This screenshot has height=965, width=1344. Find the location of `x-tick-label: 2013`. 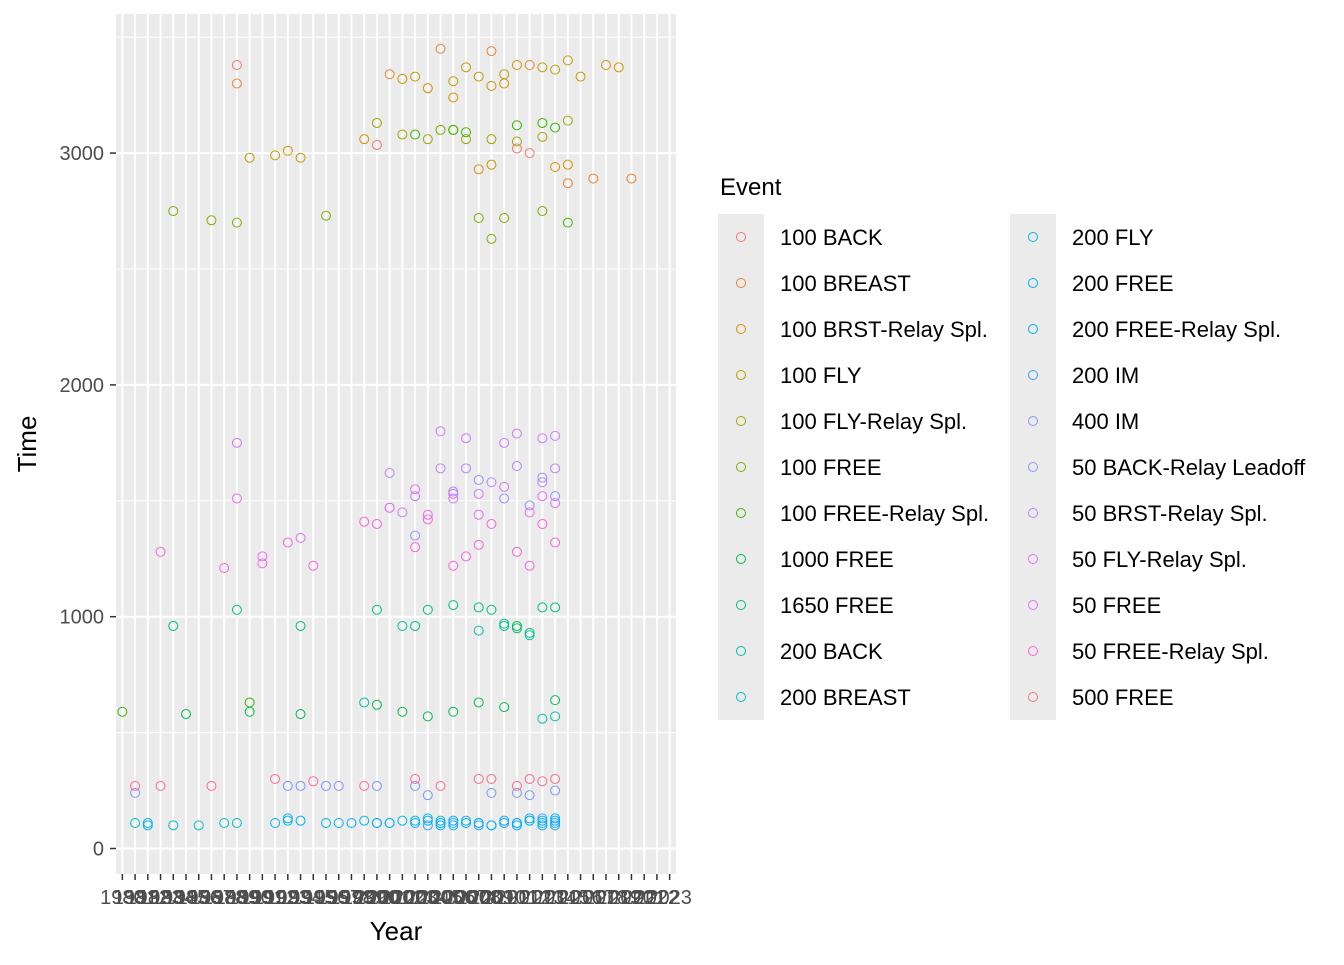

x-tick-label: 2013 is located at coordinates (542, 898).